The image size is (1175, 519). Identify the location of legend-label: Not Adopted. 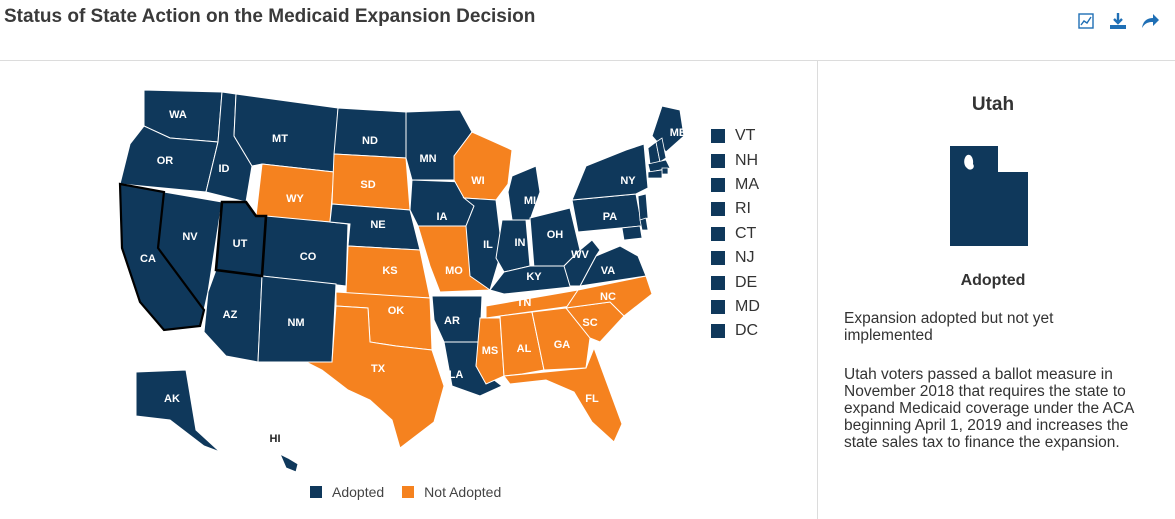
(463, 492).